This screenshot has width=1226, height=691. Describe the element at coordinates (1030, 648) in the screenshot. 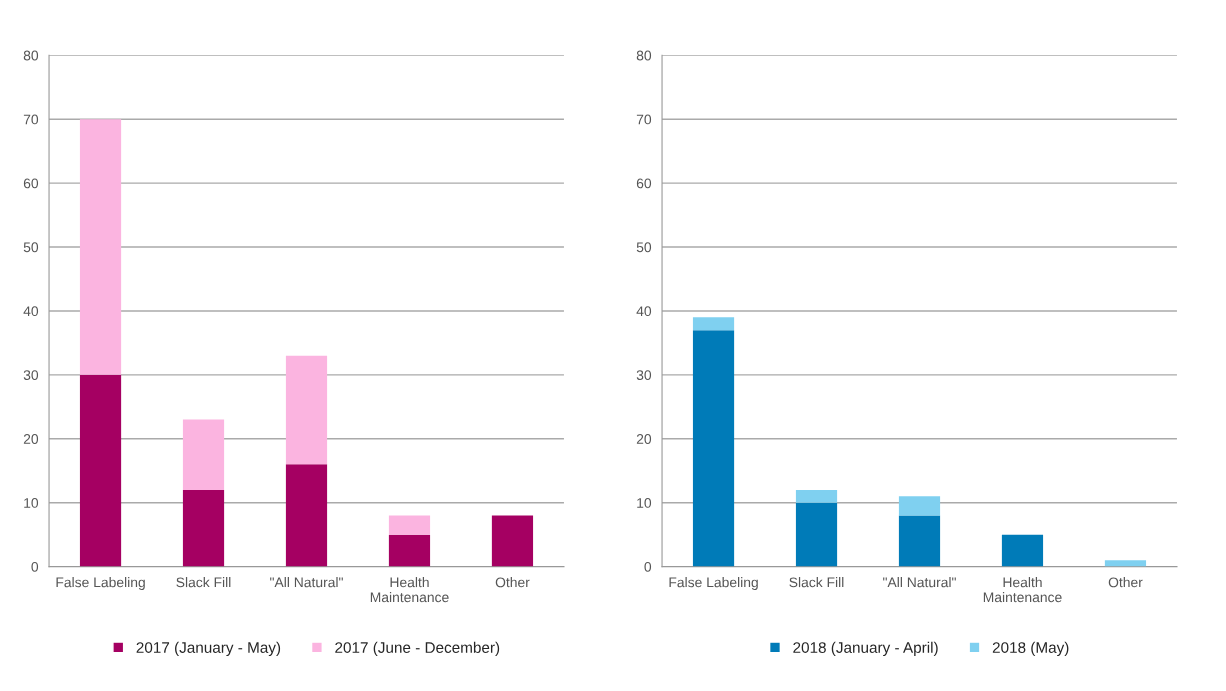

I see `legend-label: 2018 (May)` at that location.